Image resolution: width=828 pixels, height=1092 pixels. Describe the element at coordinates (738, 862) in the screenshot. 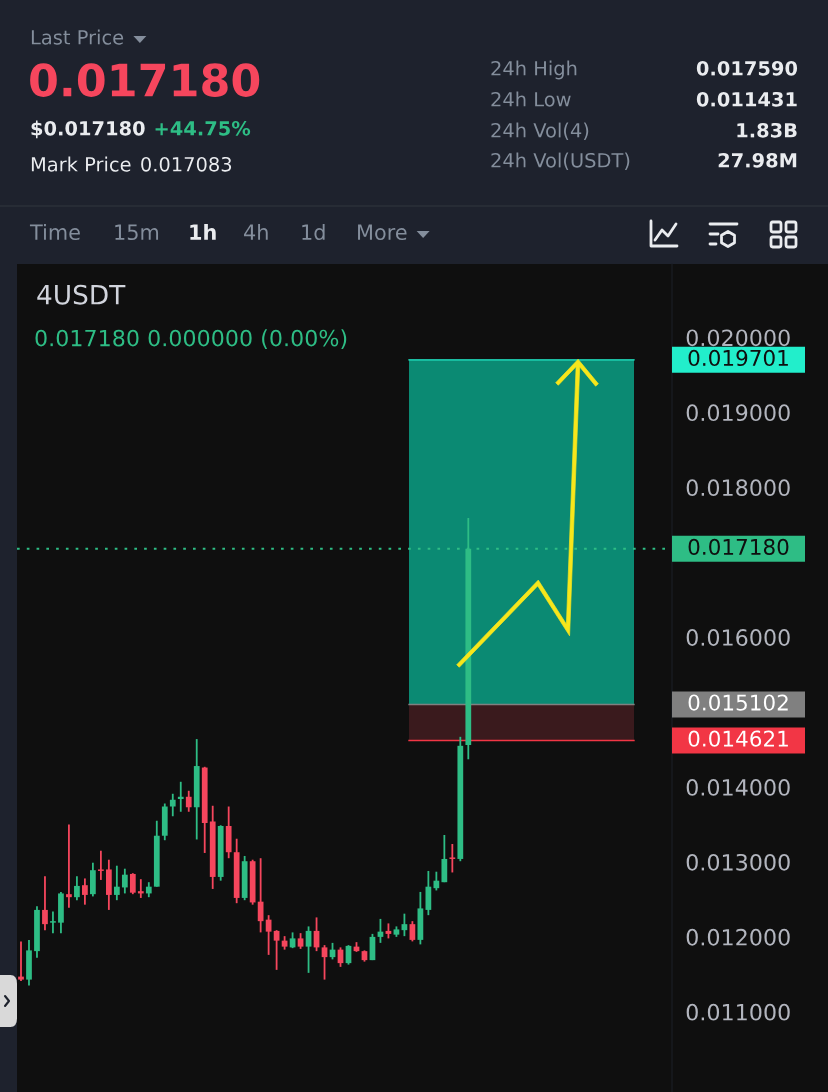

I see `y-tick-label: 0.013000` at that location.